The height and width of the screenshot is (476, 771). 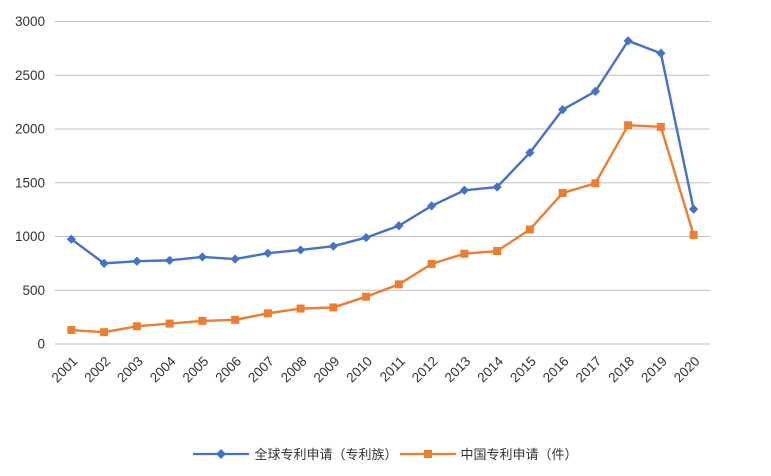 I want to click on x-axis-tick-label: 2018, so click(x=621, y=370).